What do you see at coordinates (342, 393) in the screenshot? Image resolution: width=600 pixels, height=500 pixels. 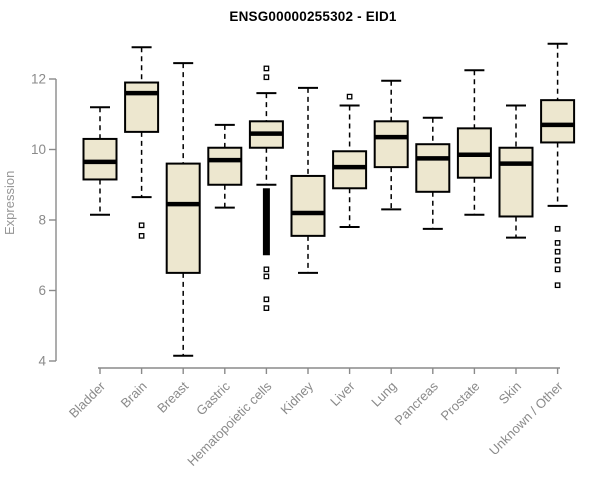 I see `x-tick-label: Liver` at bounding box center [342, 393].